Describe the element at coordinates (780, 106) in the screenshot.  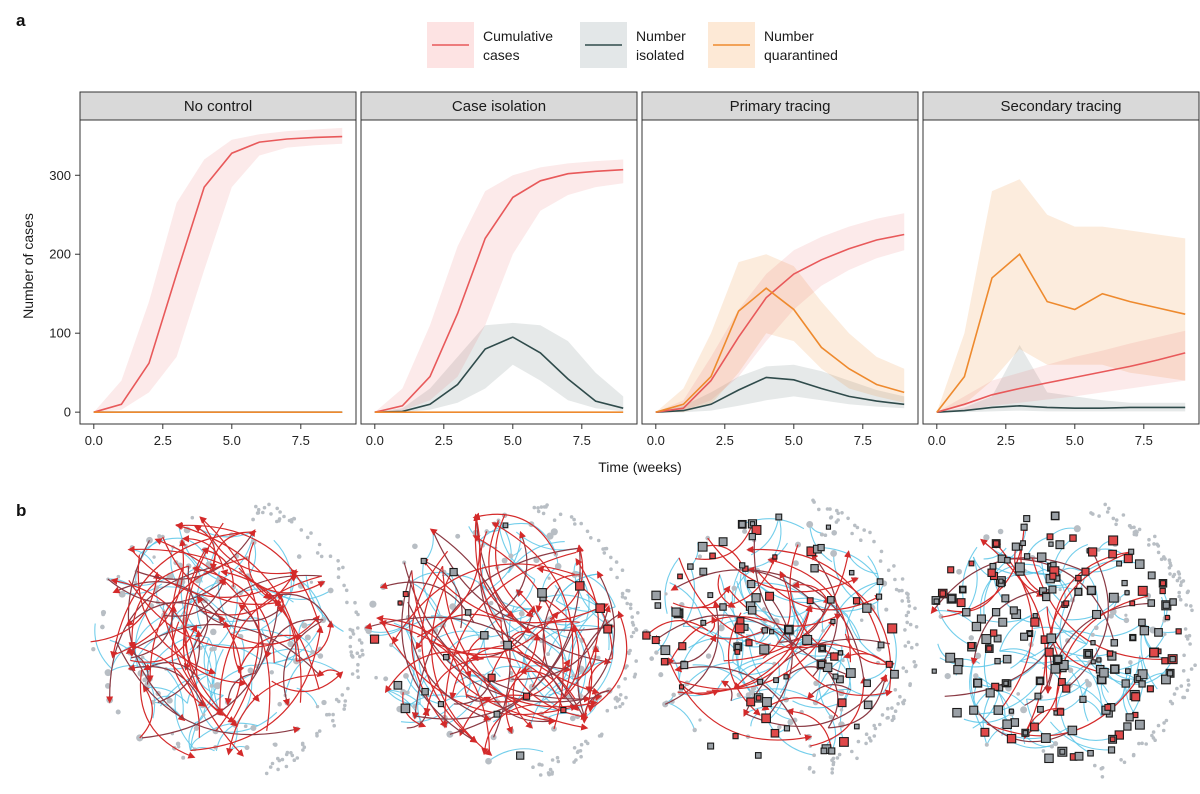
I see `facet-strip` at that location.